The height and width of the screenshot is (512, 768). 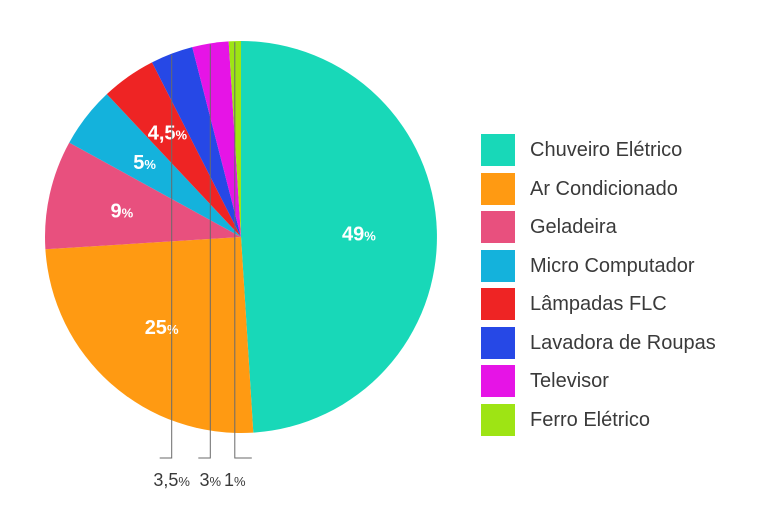 I want to click on legend-label: Chuveiro Elétrico, so click(x=606, y=150).